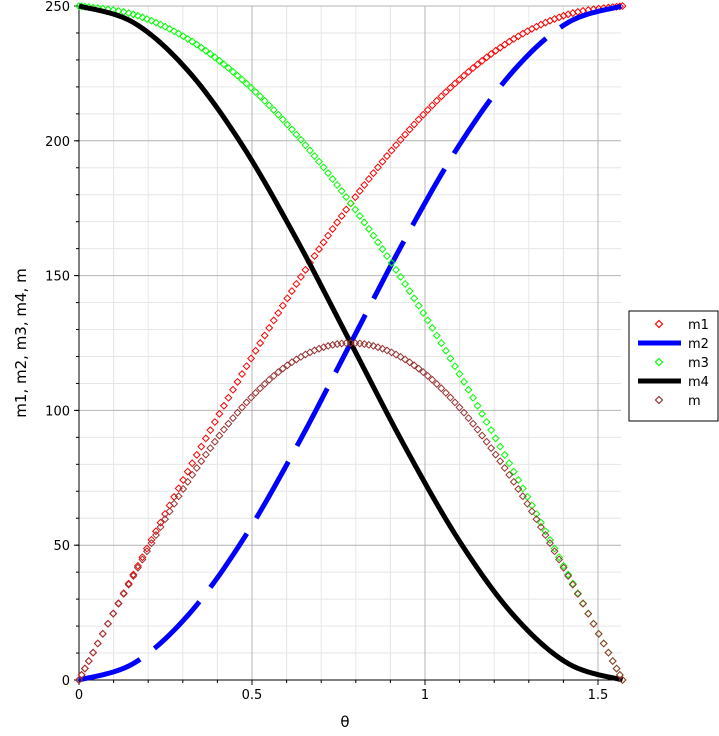 This screenshot has width=719, height=736. Describe the element at coordinates (598, 695) in the screenshot. I see `x-tick-label: 1.5` at that location.